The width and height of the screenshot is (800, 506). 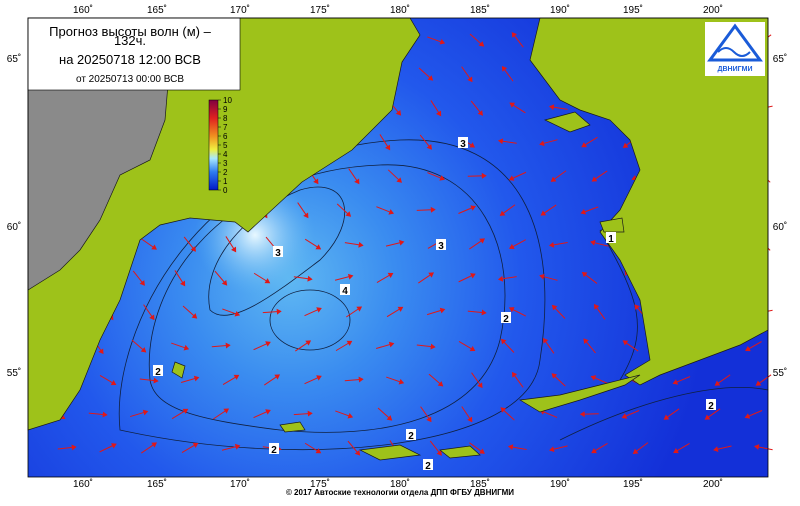 I want to click on colorbar-label: 5, so click(x=225, y=145).